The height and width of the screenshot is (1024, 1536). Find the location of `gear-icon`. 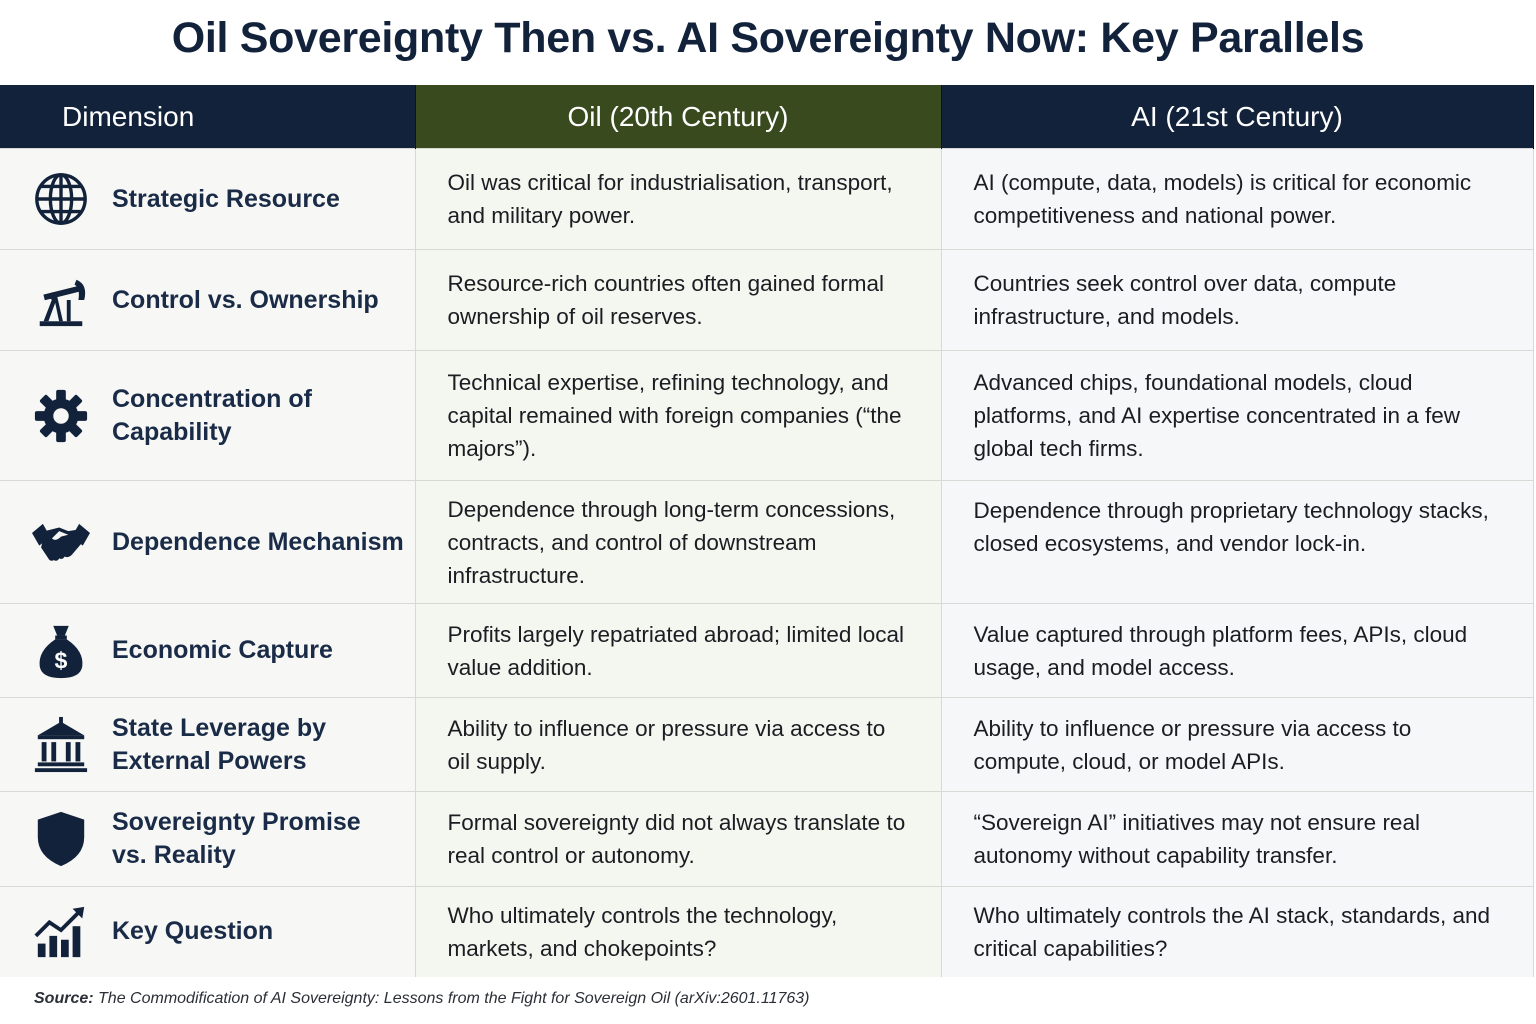

gear-icon is located at coordinates (61, 416).